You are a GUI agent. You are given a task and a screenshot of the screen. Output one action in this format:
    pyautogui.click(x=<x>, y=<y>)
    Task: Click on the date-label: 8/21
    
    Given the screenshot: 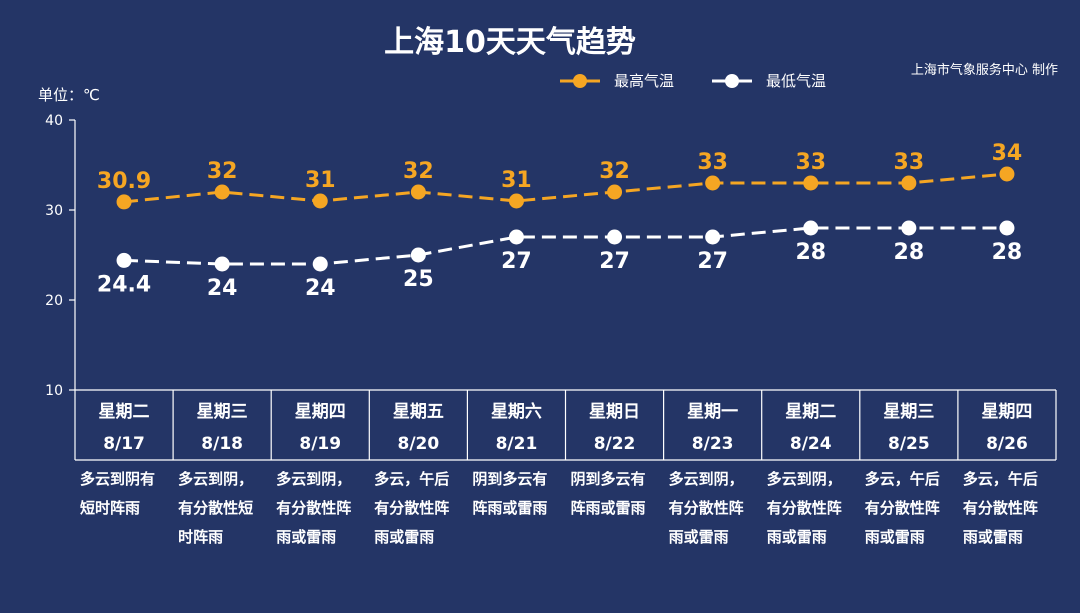 What is the action you would take?
    pyautogui.click(x=517, y=444)
    